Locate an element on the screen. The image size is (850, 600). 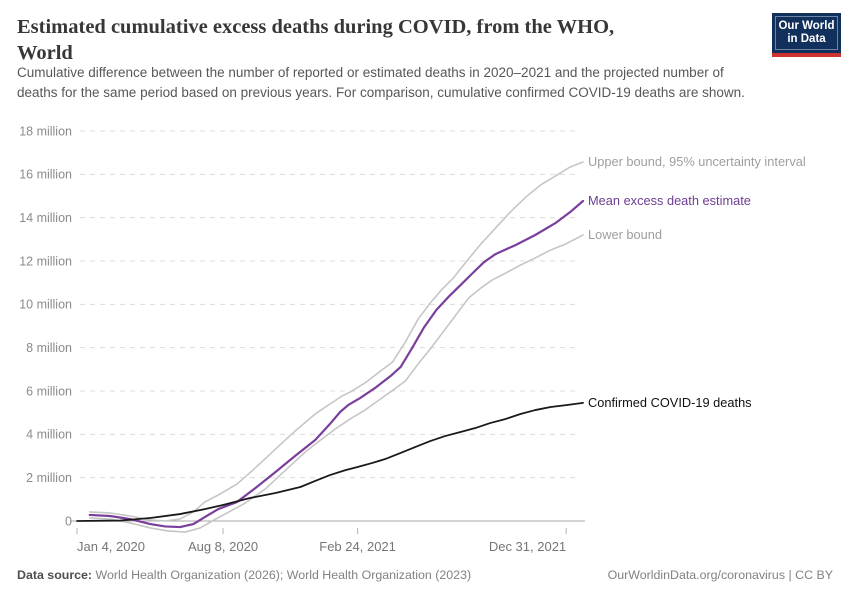
x-tick-label: Dec 31, 2021 is located at coordinates (527, 546).